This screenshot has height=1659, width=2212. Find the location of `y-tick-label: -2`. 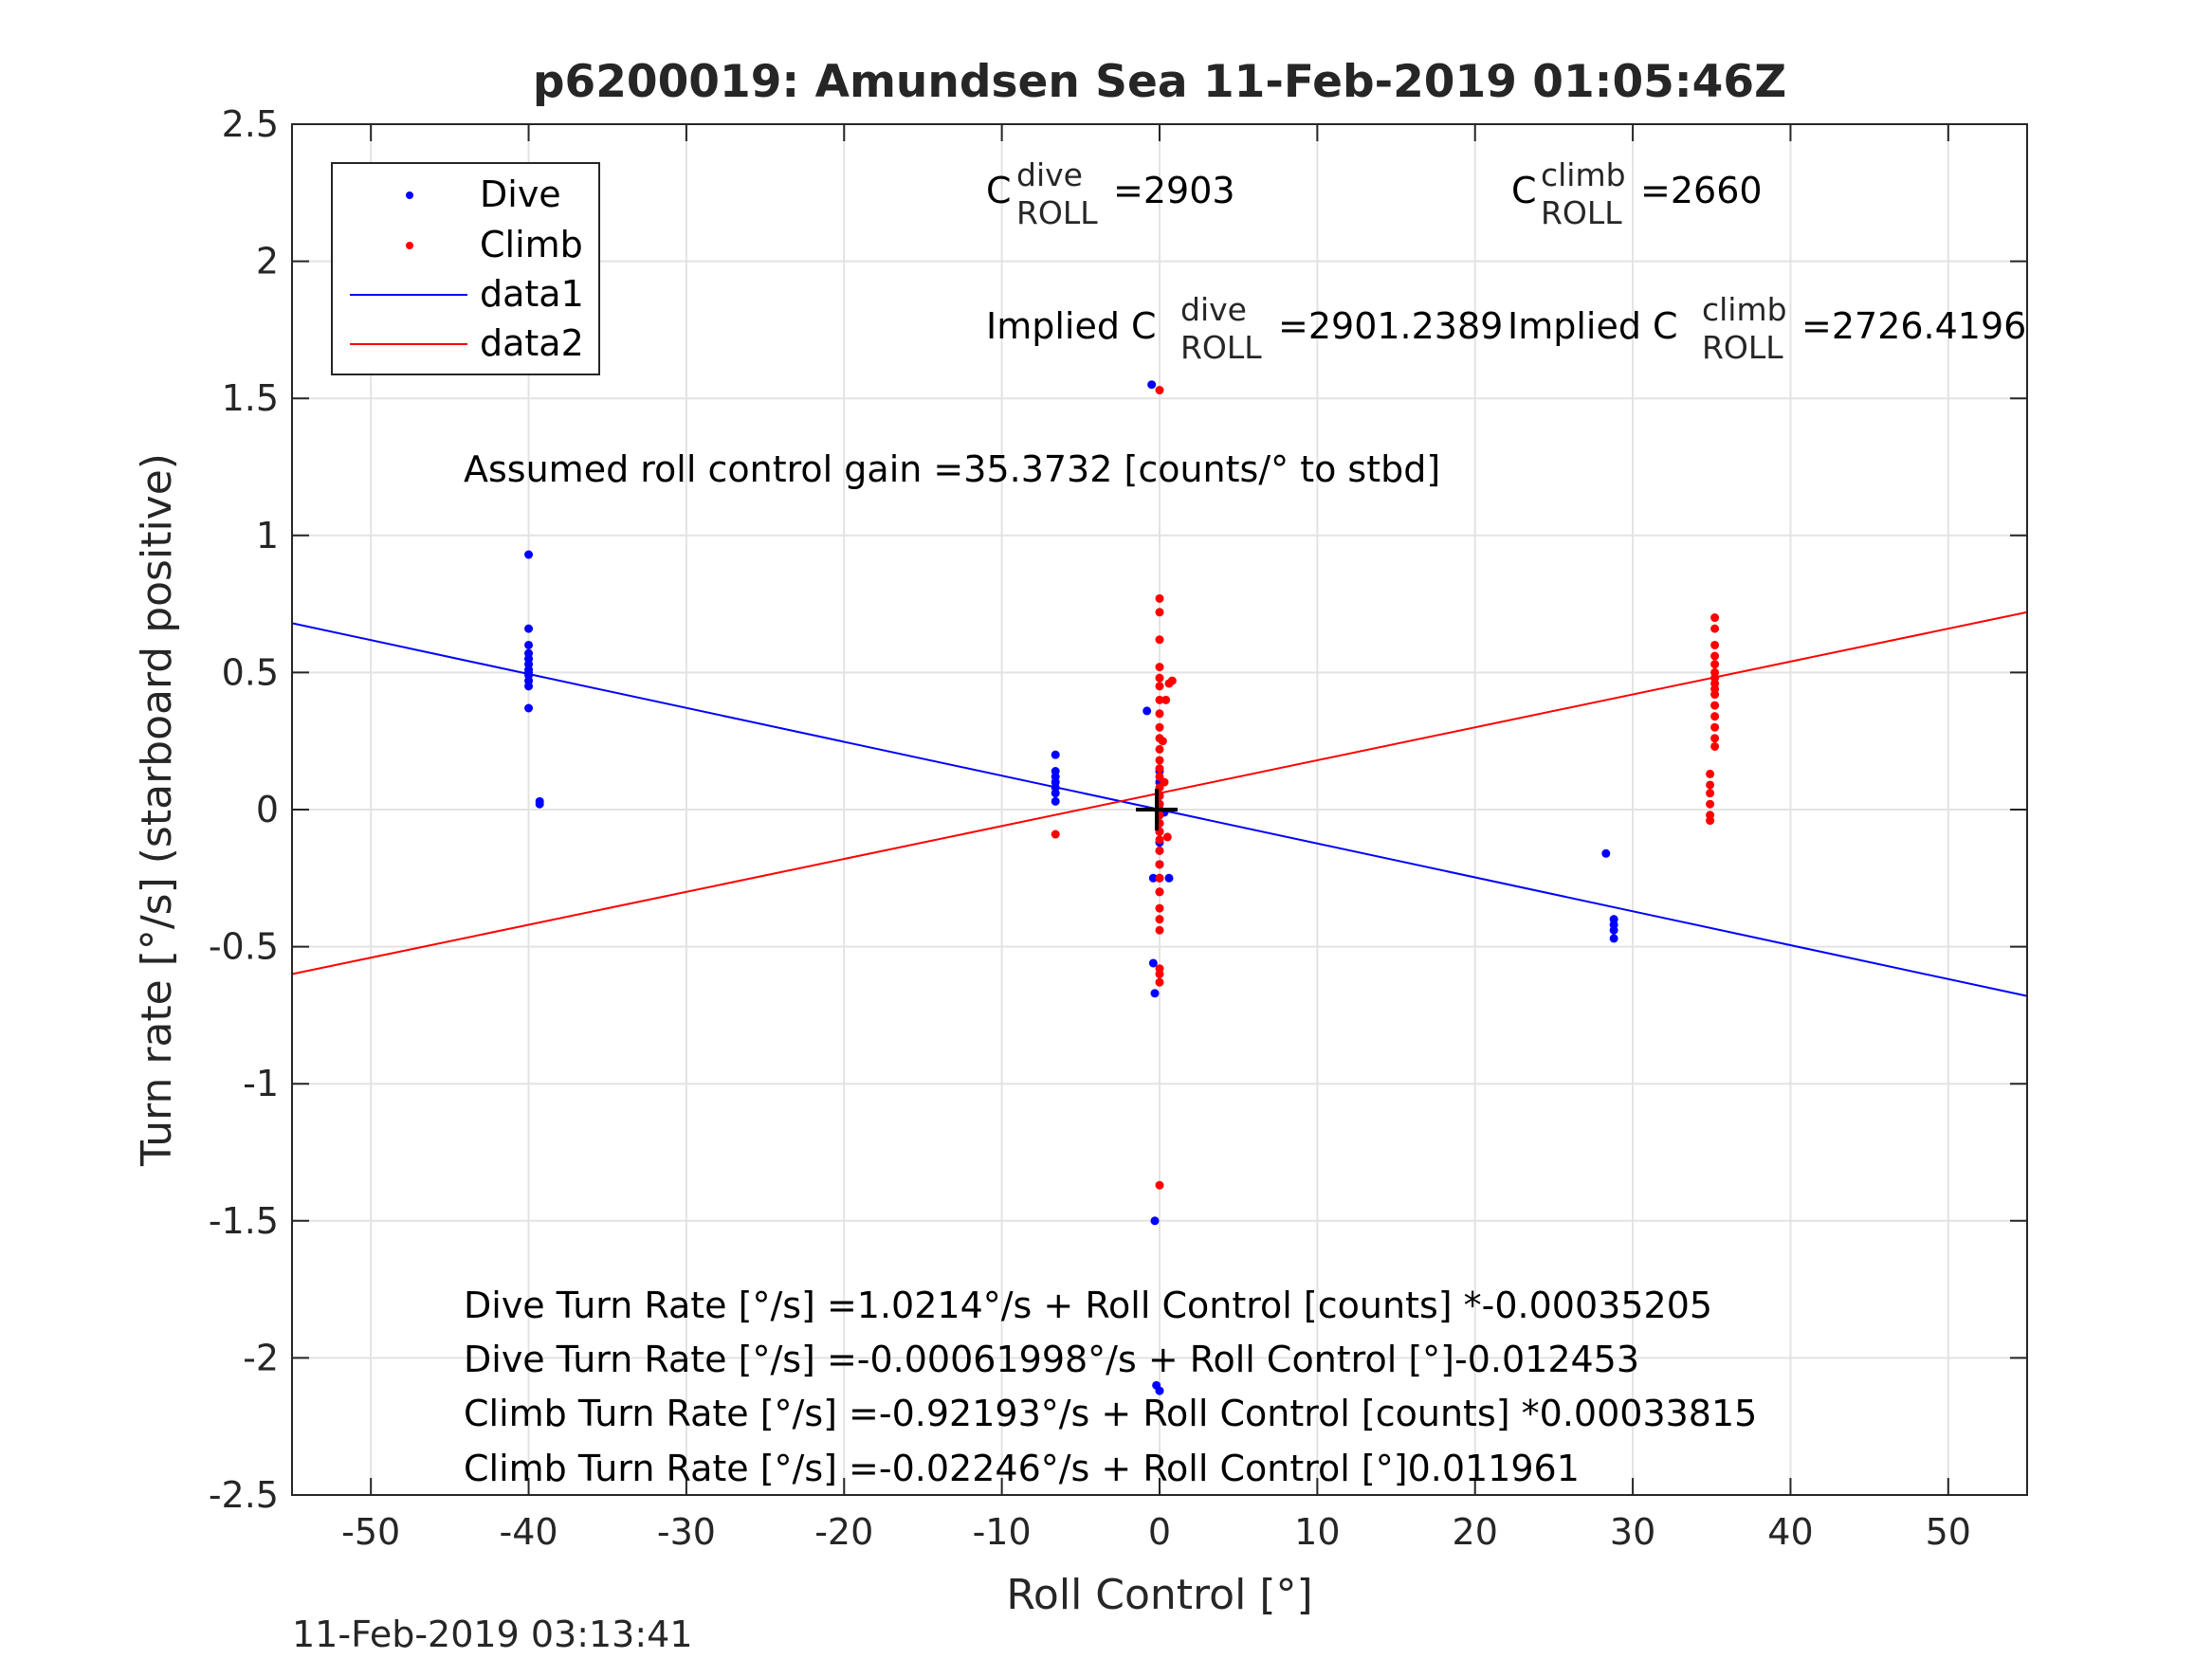

y-tick-label: -2 is located at coordinates (261, 1357).